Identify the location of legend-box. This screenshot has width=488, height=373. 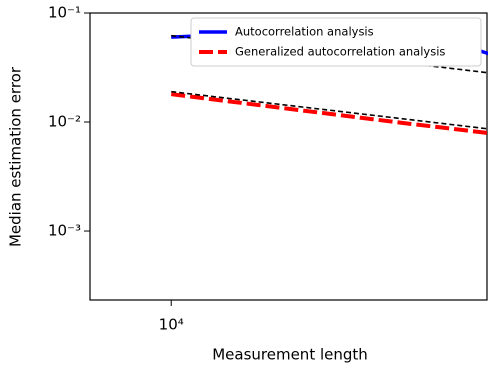
(336, 42).